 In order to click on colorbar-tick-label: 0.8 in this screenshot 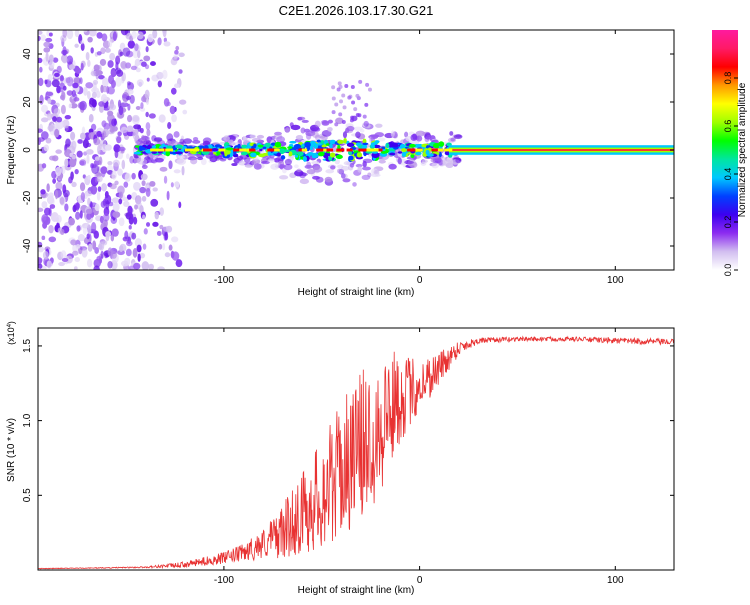, I will do `click(728, 78)`.